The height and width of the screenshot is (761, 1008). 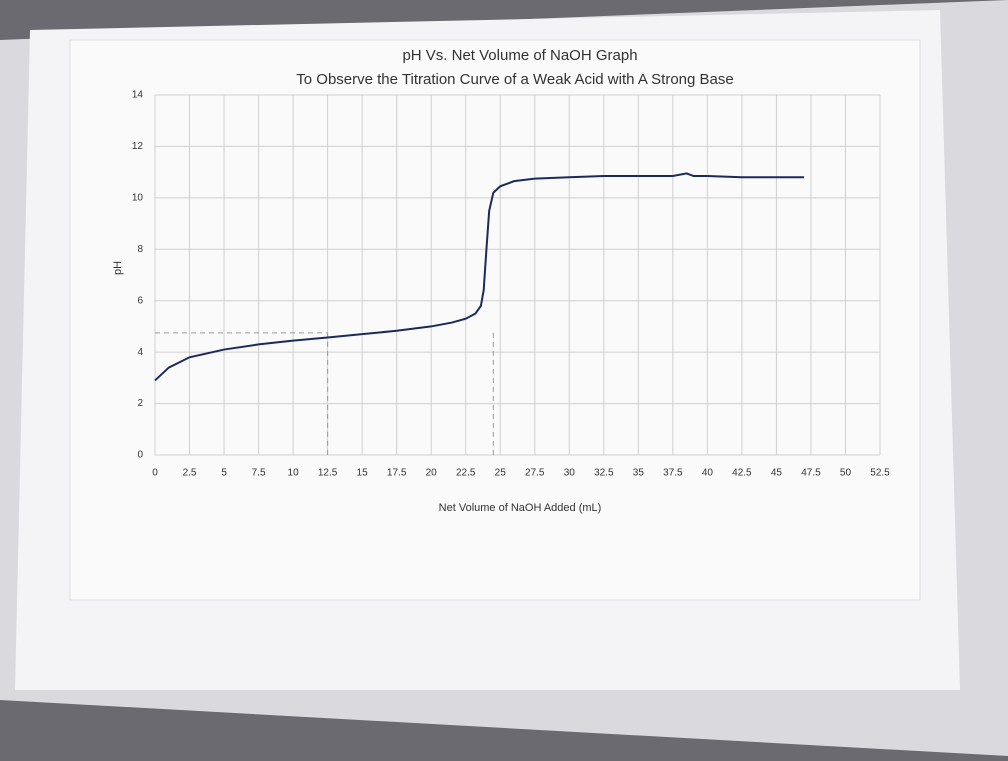 What do you see at coordinates (880, 473) in the screenshot?
I see `x-tick-label: 52.5` at bounding box center [880, 473].